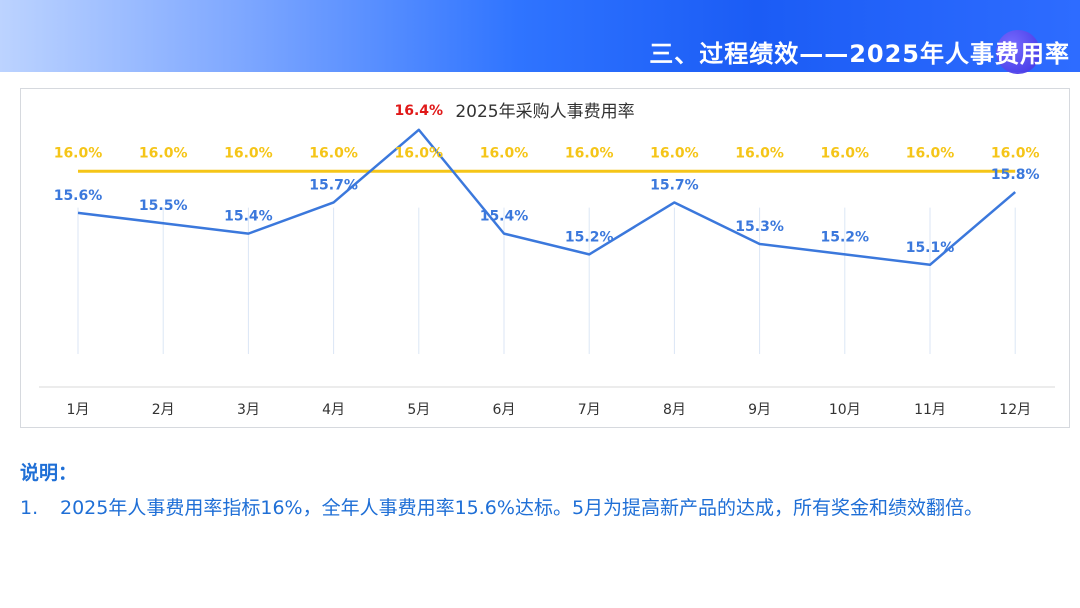 The width and height of the screenshot is (1080, 608). What do you see at coordinates (1018, 52) in the screenshot?
I see `decorative-circle-icon` at bounding box center [1018, 52].